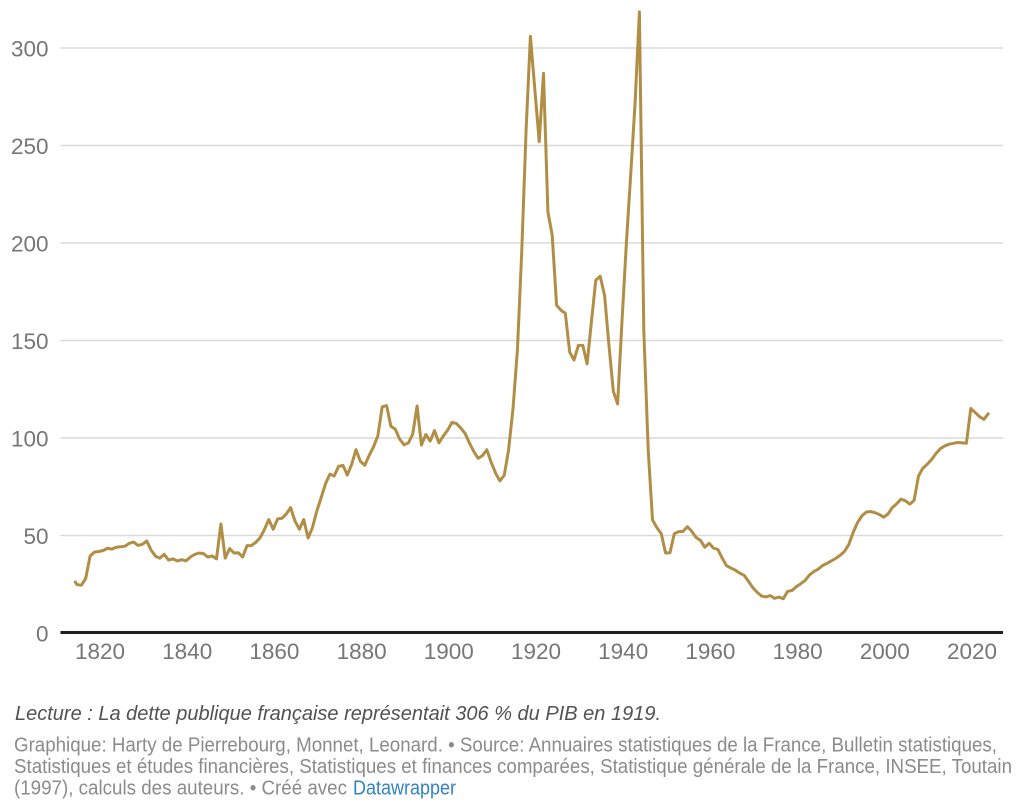 Image resolution: width=1024 pixels, height=805 pixels. What do you see at coordinates (972, 651) in the screenshot?
I see `svg-text: 2020` at bounding box center [972, 651].